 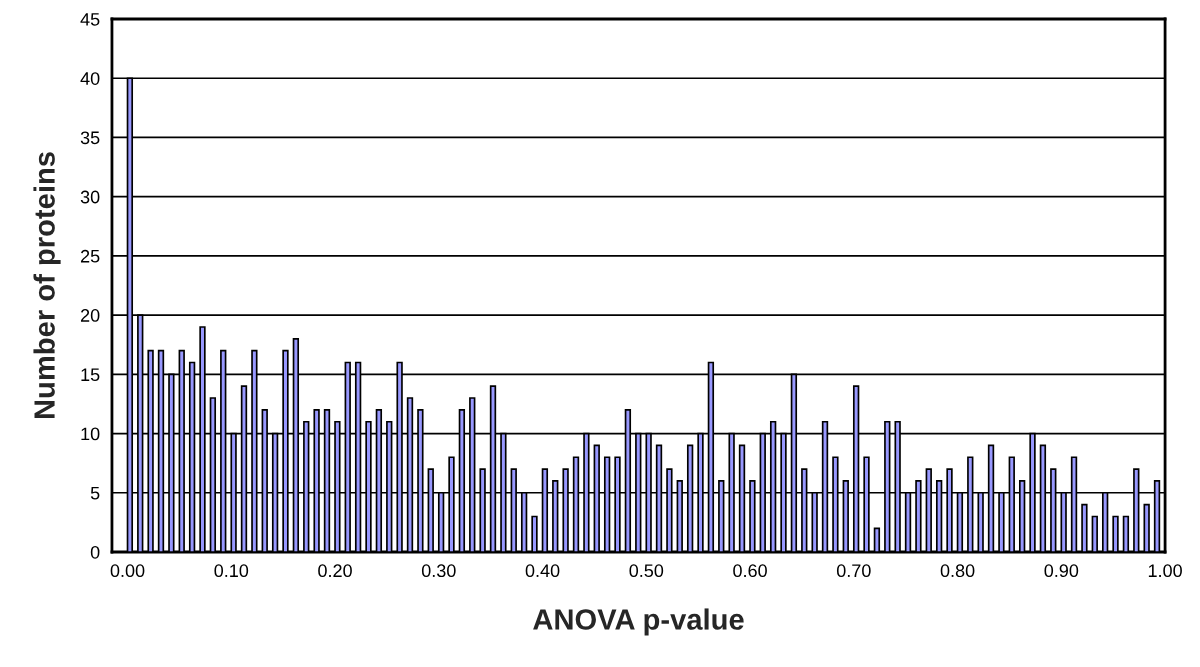 What do you see at coordinates (90, 197) in the screenshot?
I see `y-tick-label: 30` at bounding box center [90, 197].